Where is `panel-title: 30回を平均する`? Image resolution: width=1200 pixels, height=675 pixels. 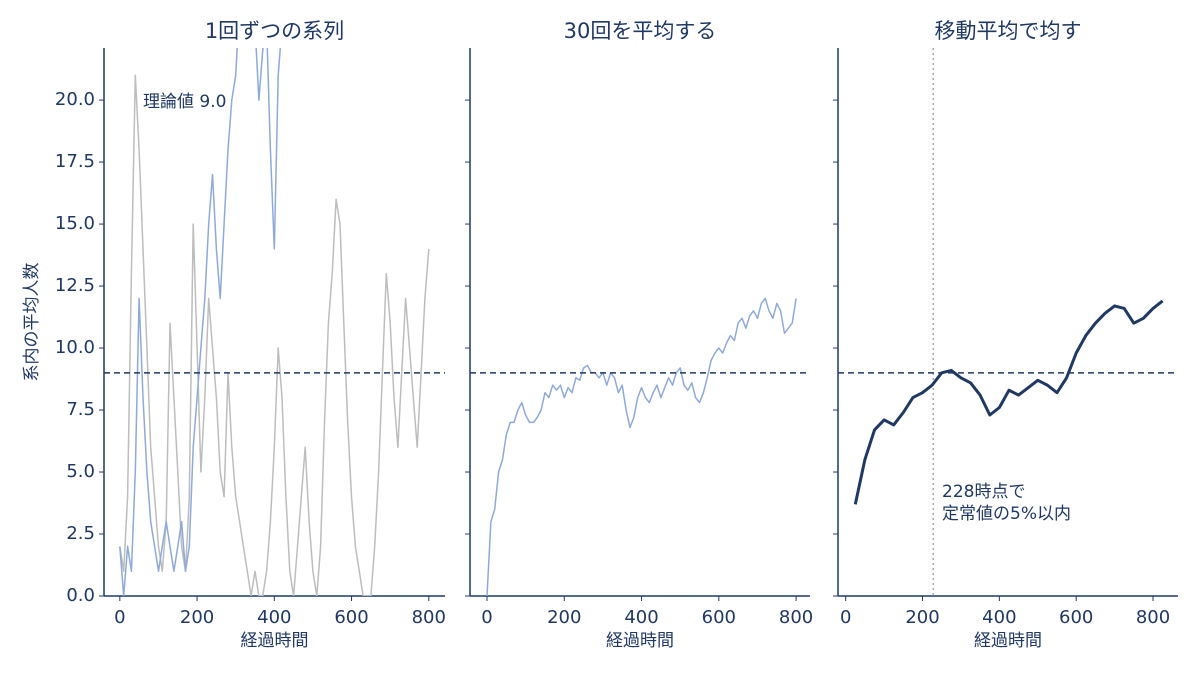 panel-title: 30回を平均する is located at coordinates (640, 31).